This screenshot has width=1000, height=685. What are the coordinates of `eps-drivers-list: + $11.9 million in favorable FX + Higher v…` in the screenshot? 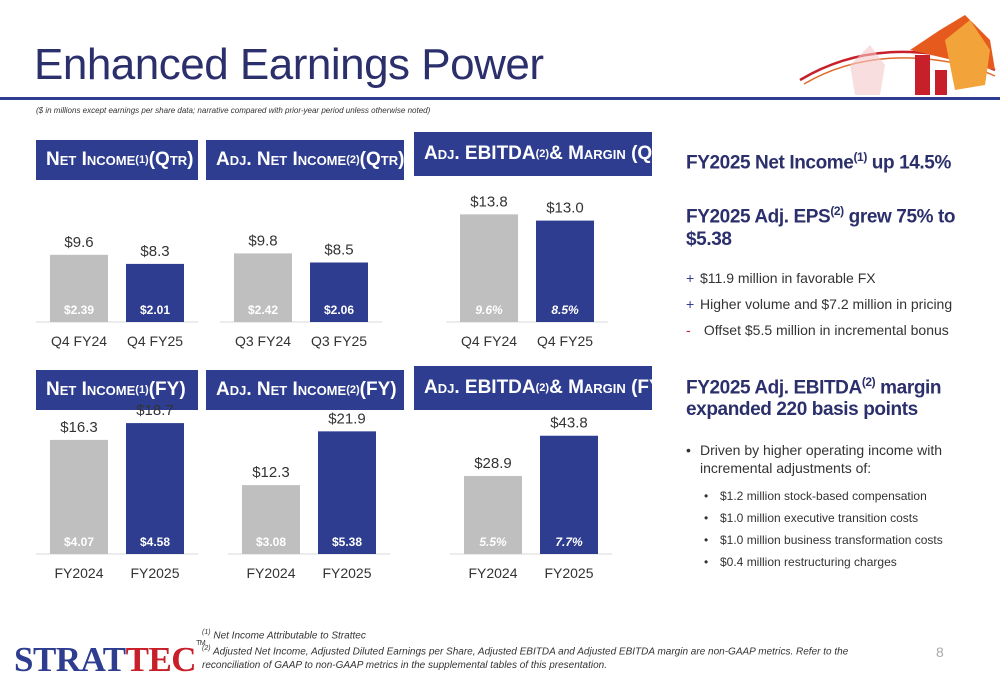 It's located at (836, 304).